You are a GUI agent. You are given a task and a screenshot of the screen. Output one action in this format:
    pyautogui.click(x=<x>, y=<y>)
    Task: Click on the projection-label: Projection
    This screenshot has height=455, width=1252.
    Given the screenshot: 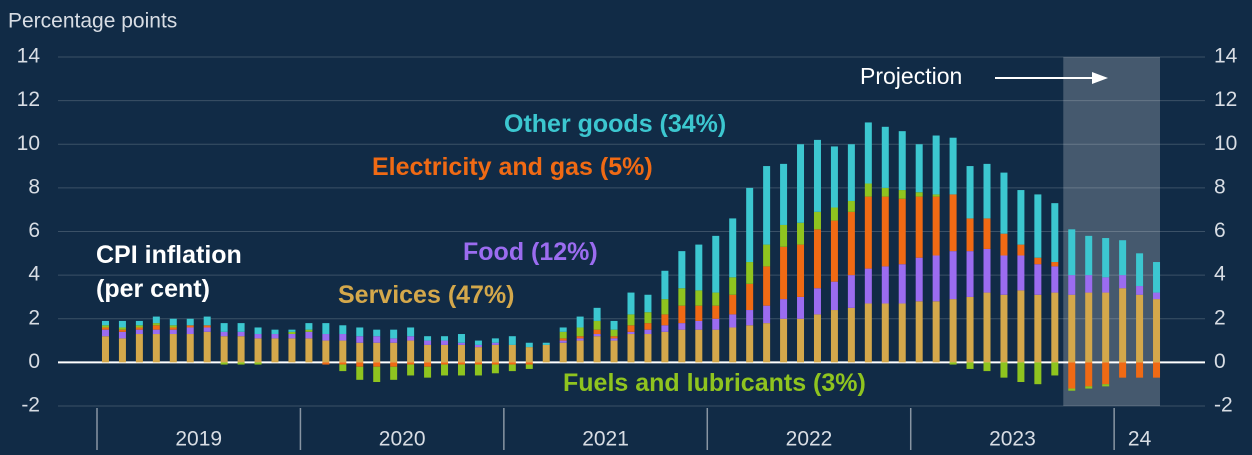 What is the action you would take?
    pyautogui.click(x=911, y=76)
    